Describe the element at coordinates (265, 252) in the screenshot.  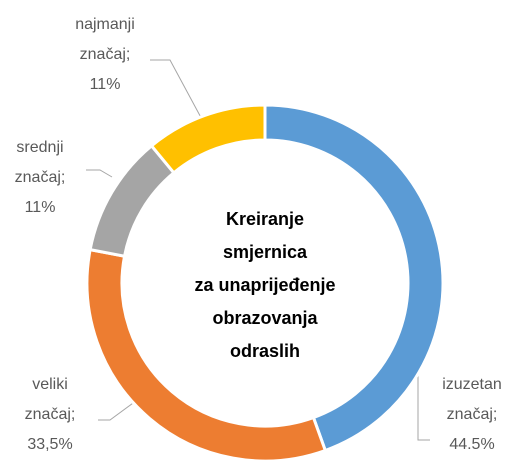
I see `chart-title: smjernica` at that location.